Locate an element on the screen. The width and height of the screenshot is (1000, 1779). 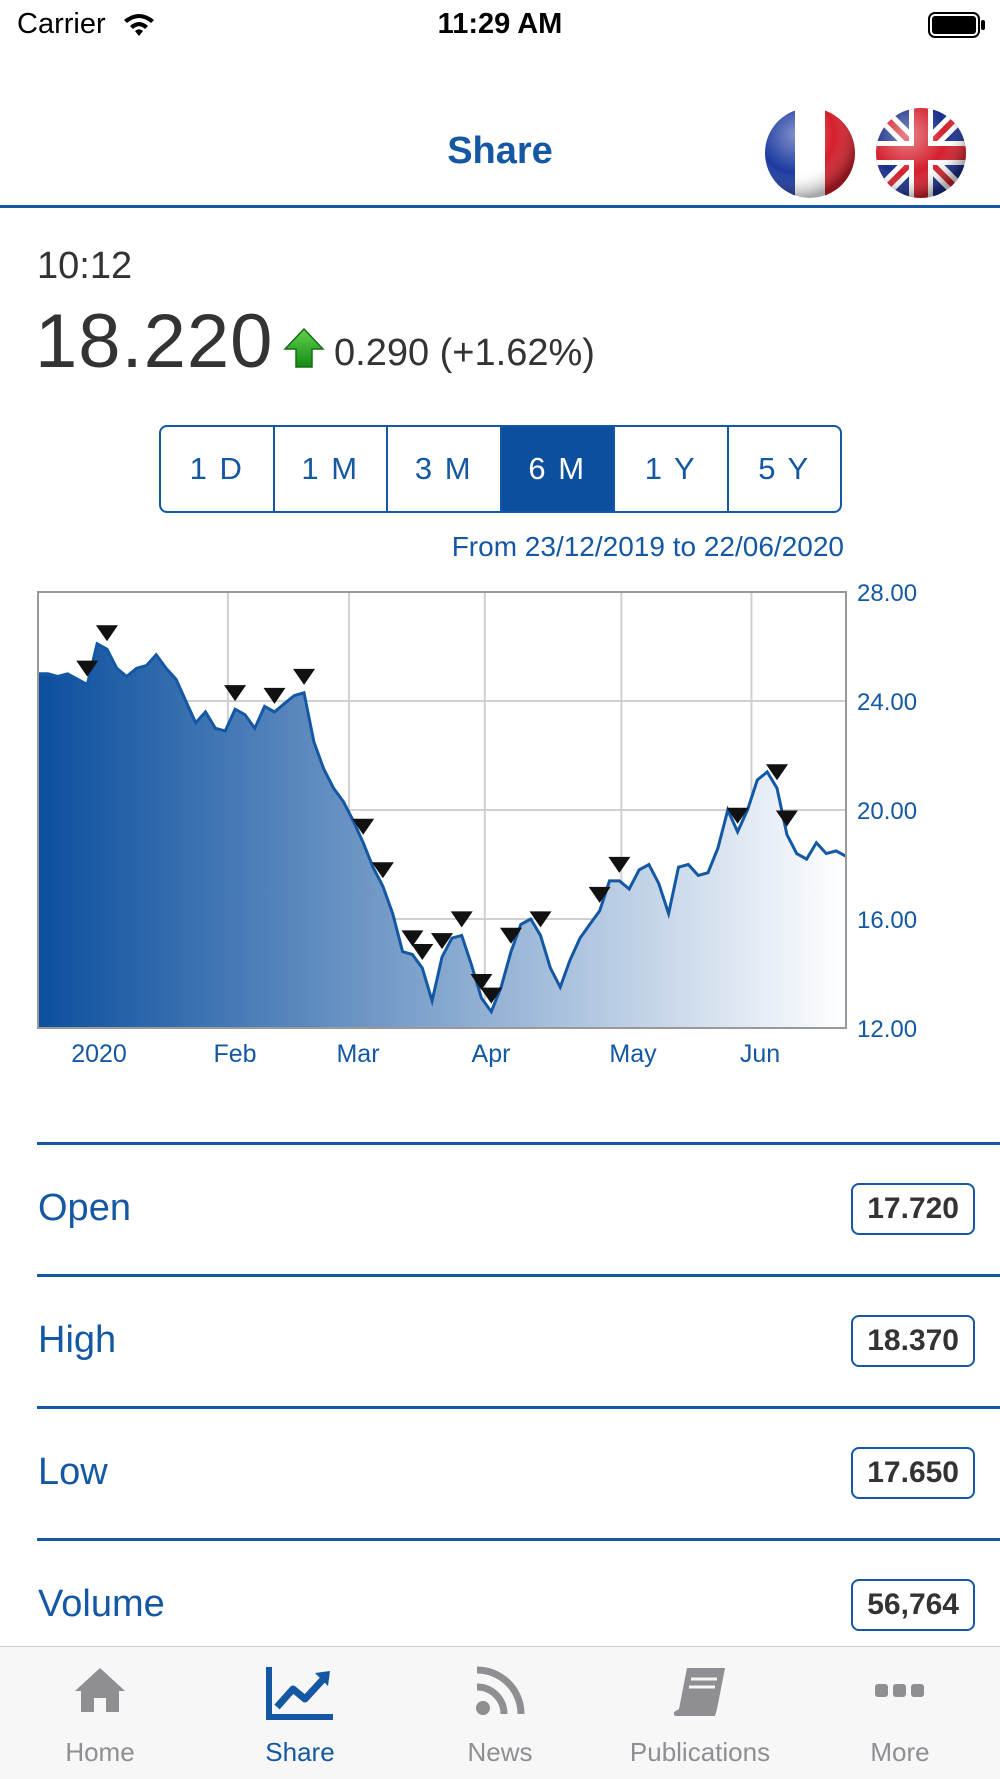
rss-icon is located at coordinates (500, 1690).